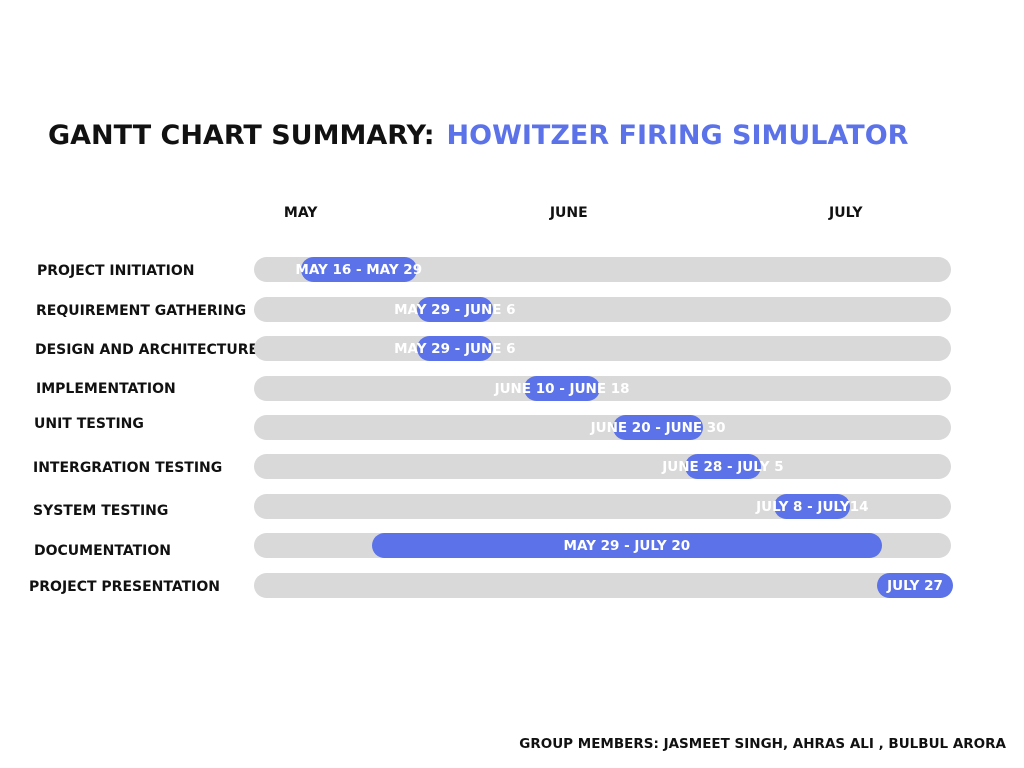  I want to click on task-track-design-and-architecture, so click(602, 348).